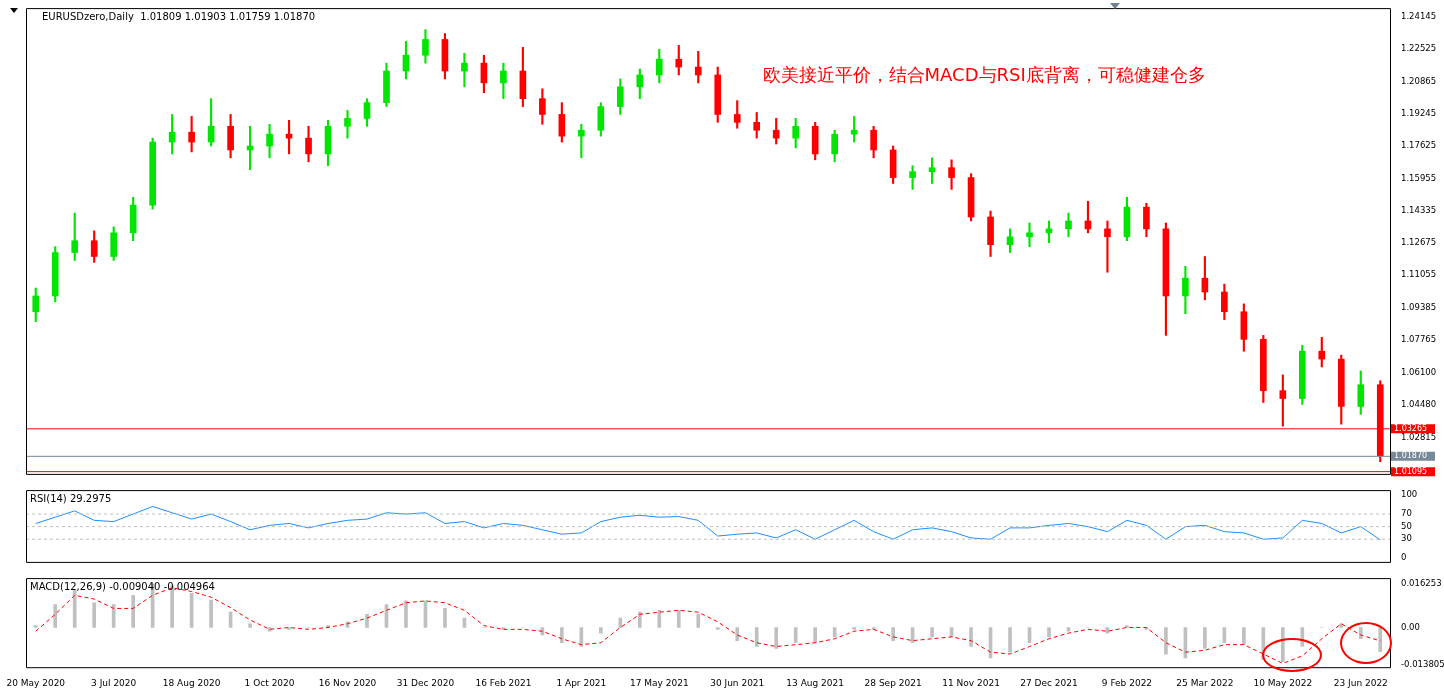 The width and height of the screenshot is (1444, 692). Describe the element at coordinates (114, 682) in the screenshot. I see `x-tick-label: 3 Jul 2020` at that location.